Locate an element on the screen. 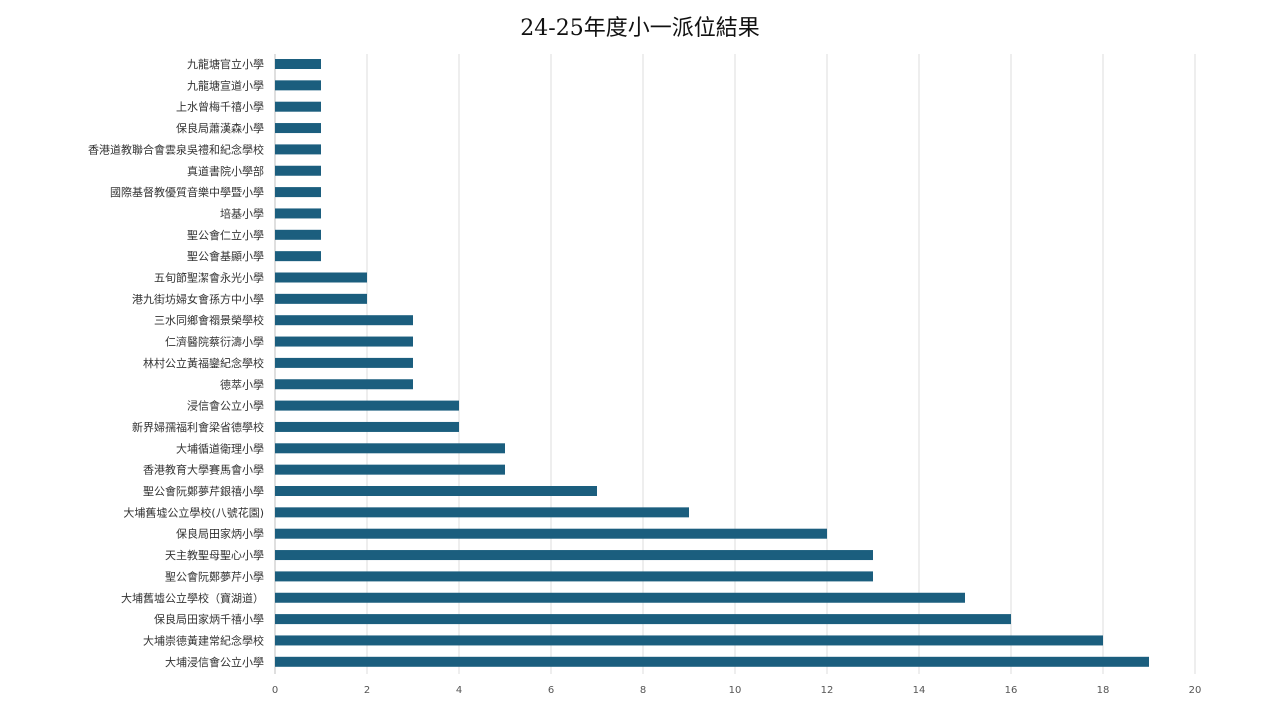 The image size is (1280, 720). category-label: 聖公會阮鄭夢芹小學 is located at coordinates (214, 576).